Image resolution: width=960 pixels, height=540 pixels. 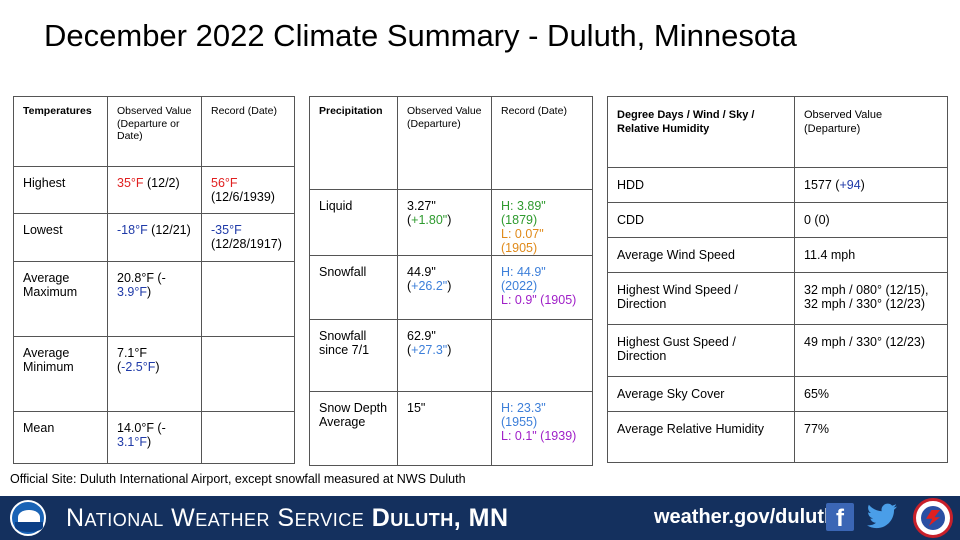 I want to click on row-label-lowest: Lowest, so click(x=60, y=237).